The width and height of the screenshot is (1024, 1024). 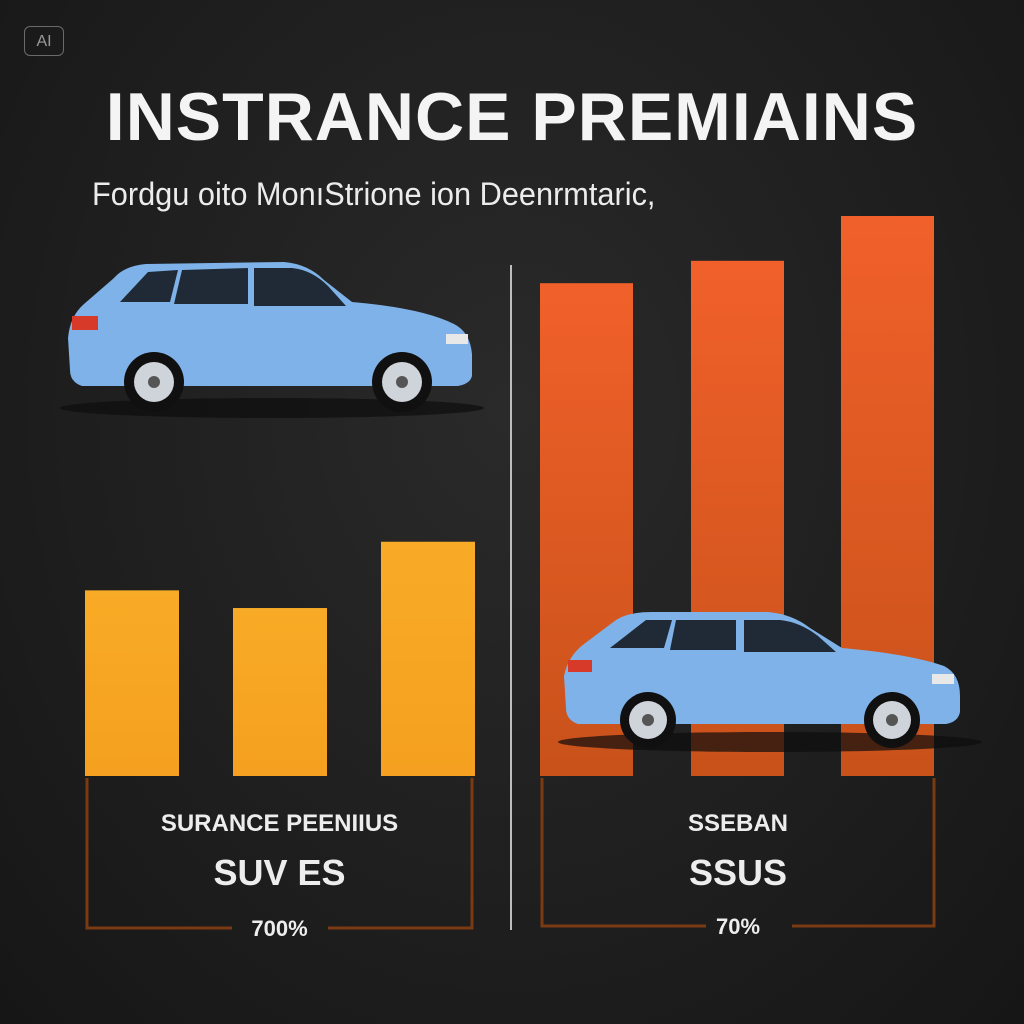 I want to click on bracket-left, so click(x=279, y=854).